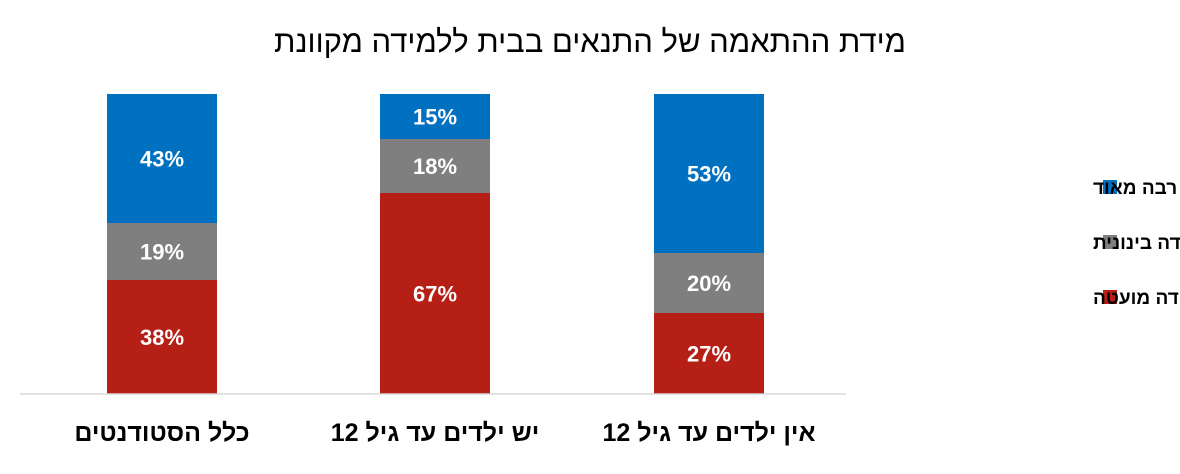 This screenshot has height=474, width=1180. I want to click on category-label: יש ילדים עד גיל 12, so click(435, 433).